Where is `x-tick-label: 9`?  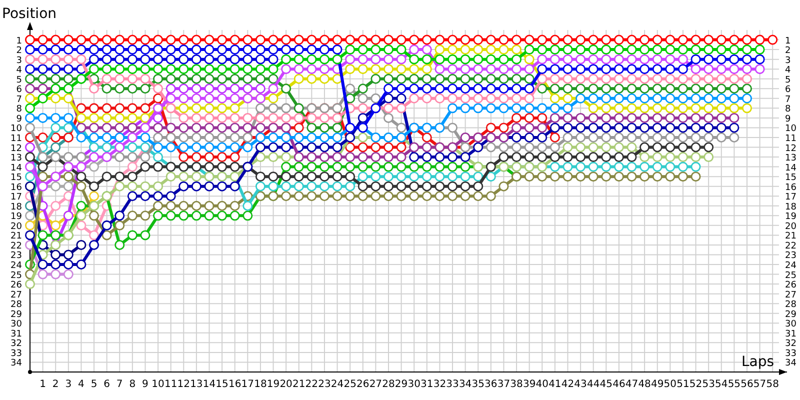
x-tick-label: 9 is located at coordinates (145, 384).